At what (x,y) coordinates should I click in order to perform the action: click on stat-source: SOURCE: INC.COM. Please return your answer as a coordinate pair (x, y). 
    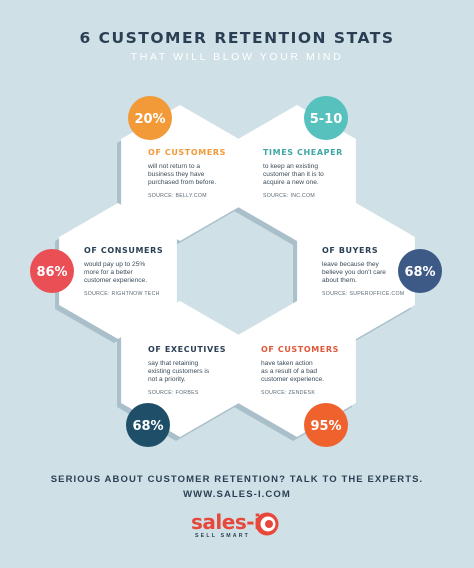
    Looking at the image, I should click on (289, 195).